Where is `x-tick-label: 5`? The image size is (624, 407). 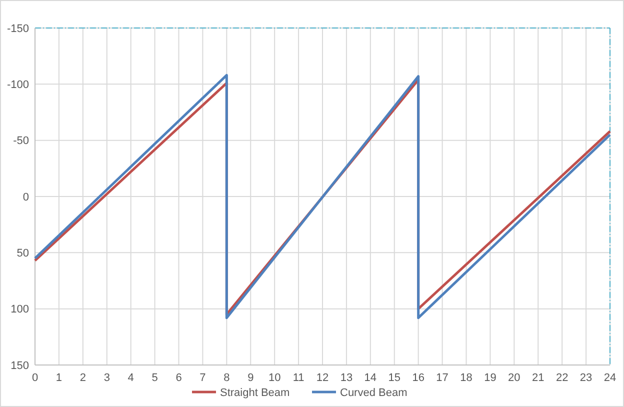
x-tick-label: 5 is located at coordinates (155, 378).